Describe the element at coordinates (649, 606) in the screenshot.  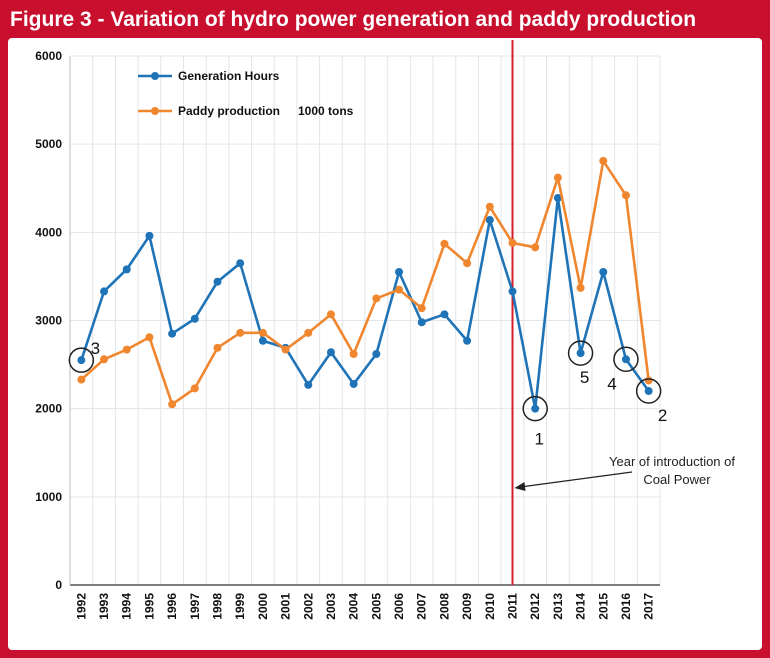
I see `x-tick-label: 2017` at that location.